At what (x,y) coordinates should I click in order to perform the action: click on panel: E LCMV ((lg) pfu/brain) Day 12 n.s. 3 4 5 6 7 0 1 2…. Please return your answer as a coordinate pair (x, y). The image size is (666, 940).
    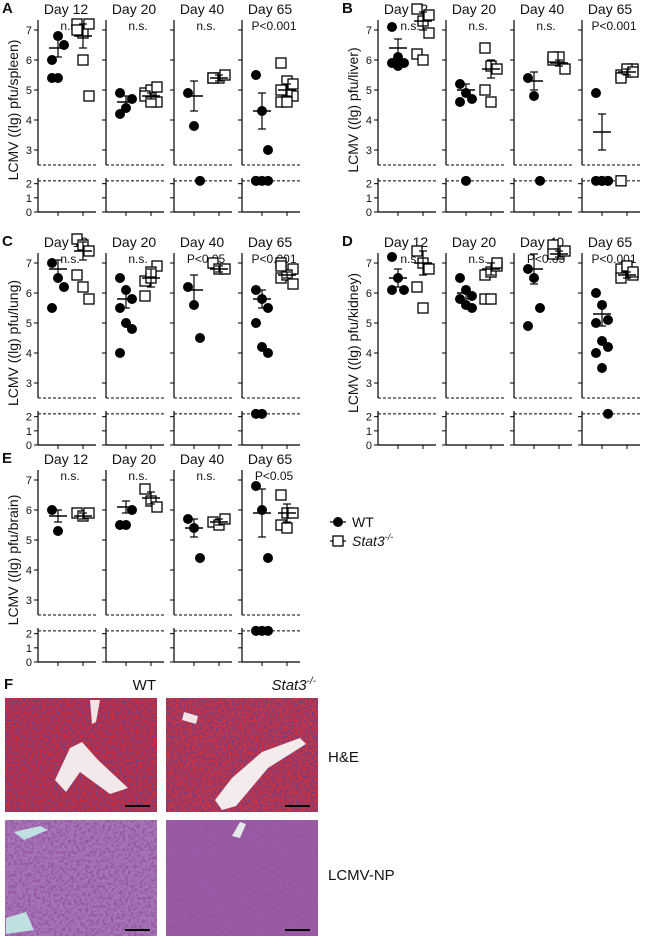
    Looking at the image, I should click on (151, 559).